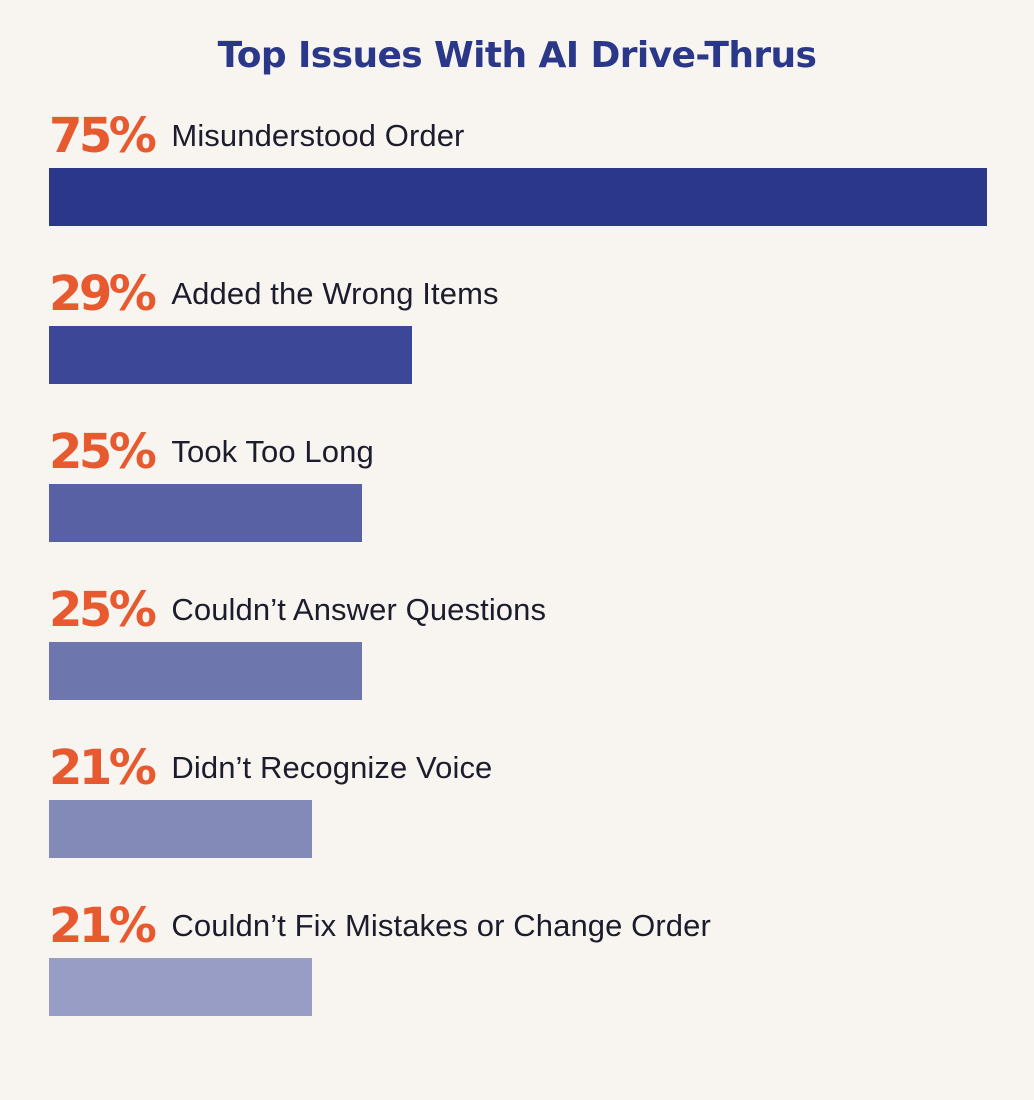 Image resolution: width=1034 pixels, height=1100 pixels. I want to click on category-label: Took Too Long, so click(272, 451).